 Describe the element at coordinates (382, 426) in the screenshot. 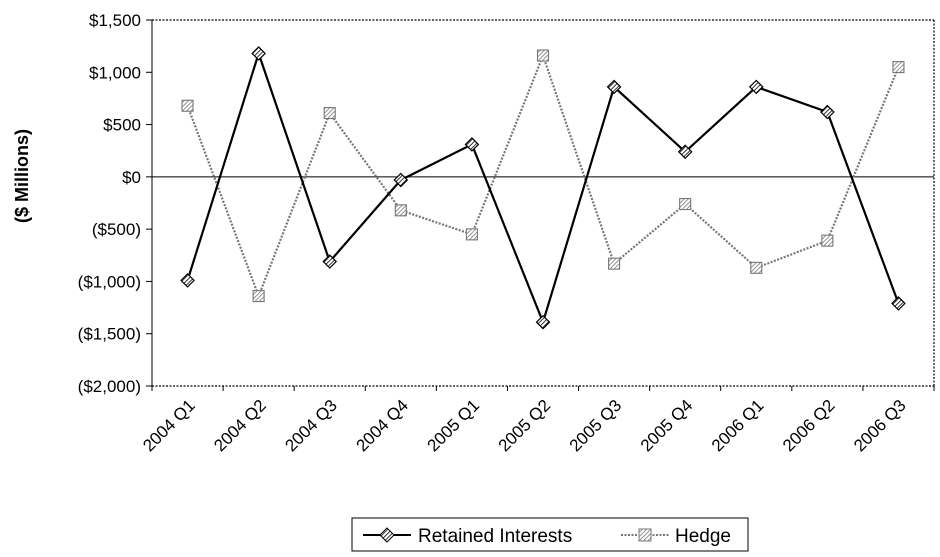

I see `x-tick-label: 2004 Q4` at that location.